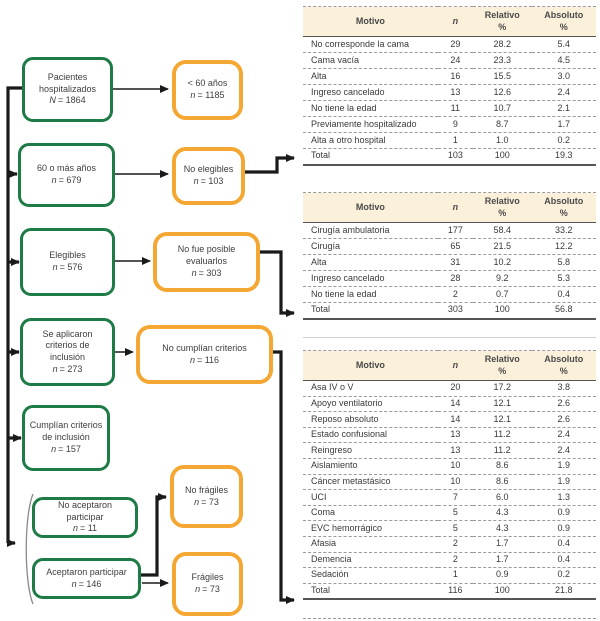  I want to click on box-count: n = 73, so click(207, 589).